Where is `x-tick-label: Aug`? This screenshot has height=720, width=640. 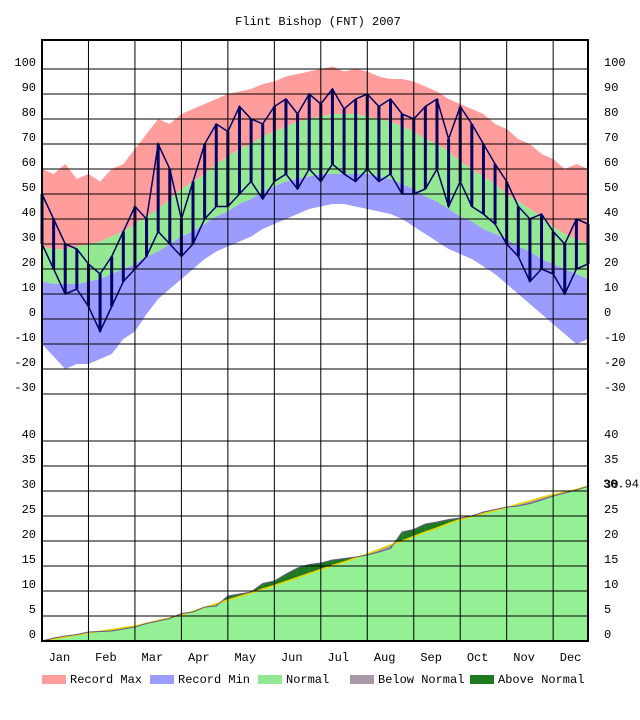
x-tick-label: Aug is located at coordinates (385, 658).